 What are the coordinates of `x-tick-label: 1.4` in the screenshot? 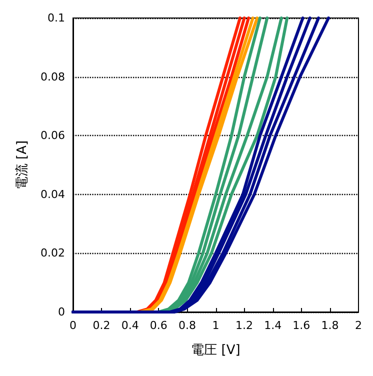 It's located at (273, 325).